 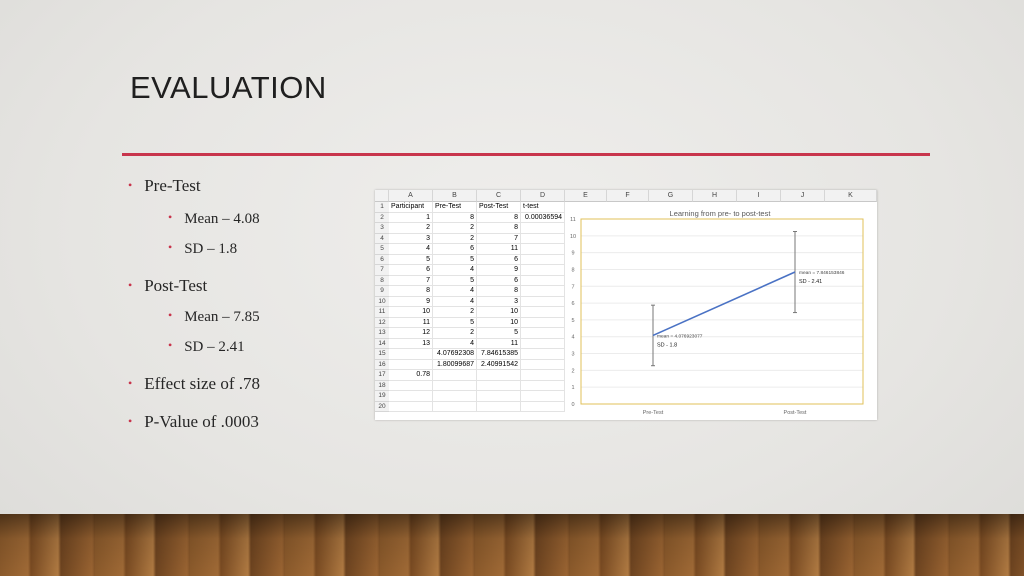 I want to click on row-header: 17, so click(x=382, y=375).